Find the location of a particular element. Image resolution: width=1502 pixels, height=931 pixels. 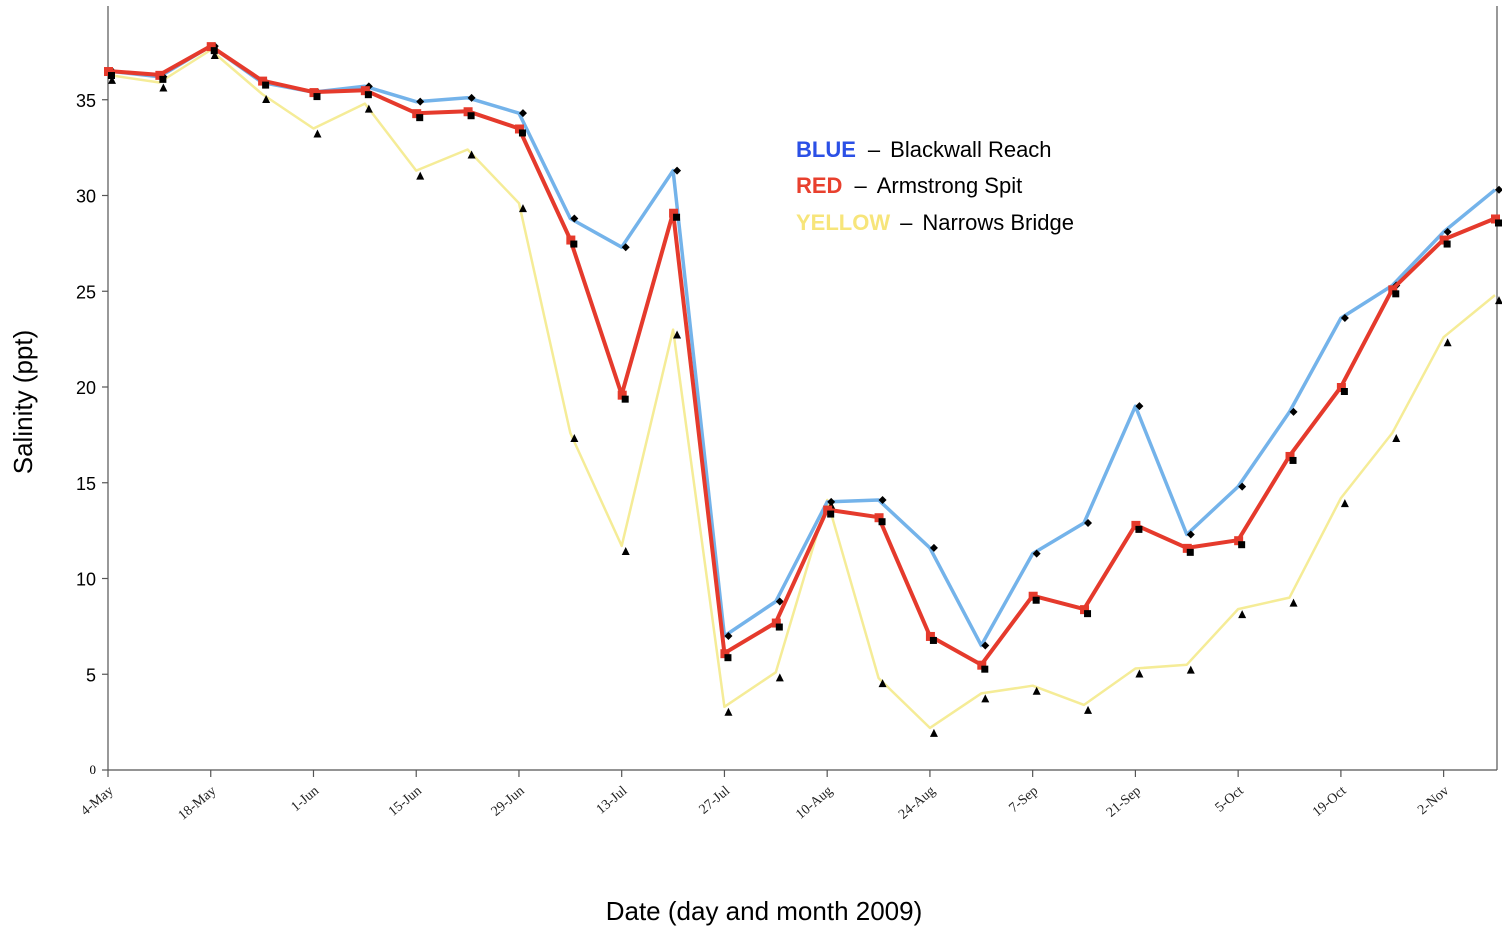

y-tick-label: 5 is located at coordinates (91, 675).